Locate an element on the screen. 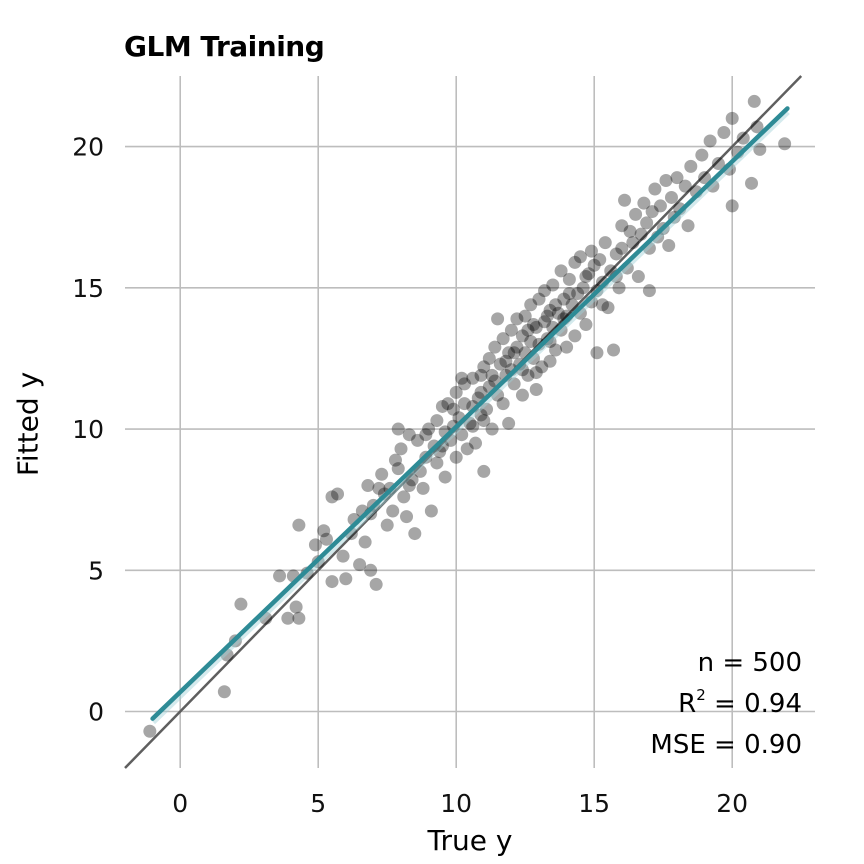  y-tick-label: 10 is located at coordinates (88, 429).